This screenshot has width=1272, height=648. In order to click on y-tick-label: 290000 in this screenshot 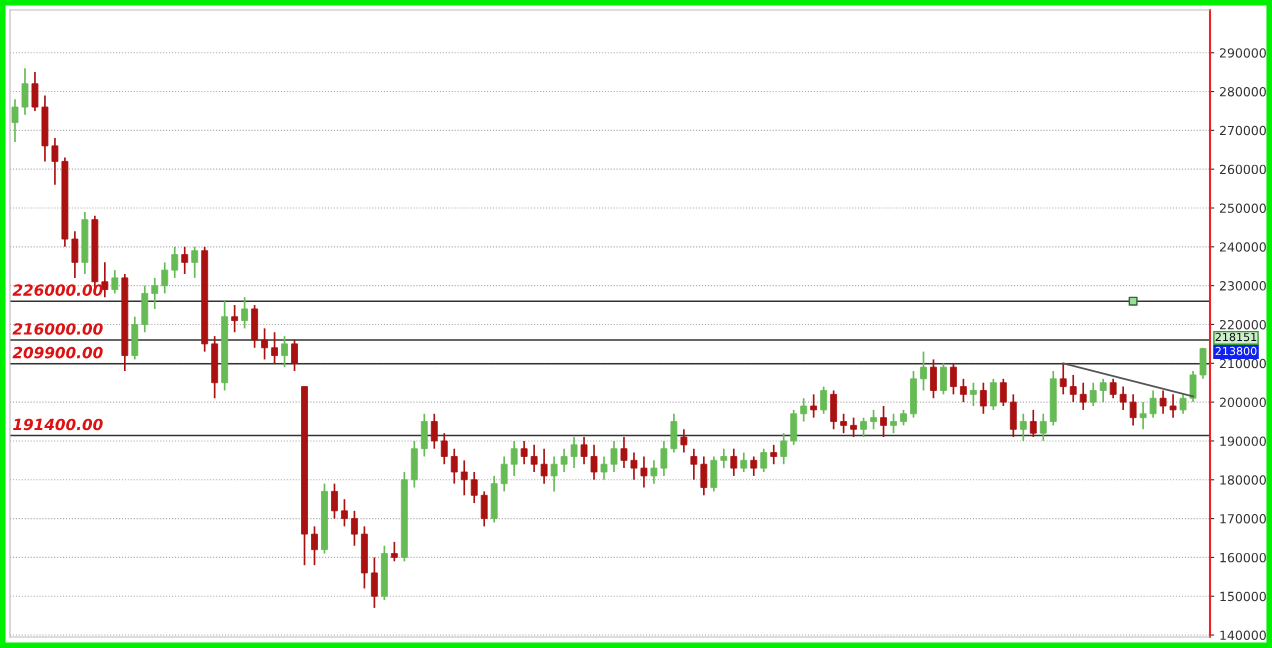, I will do `click(1242, 53)`.